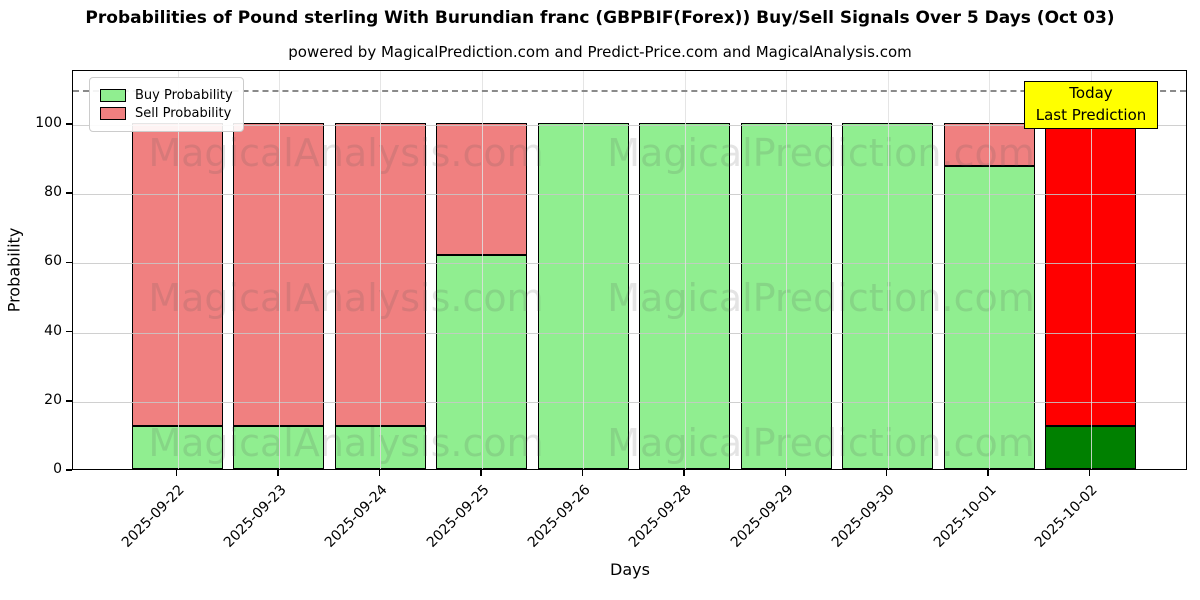 The width and height of the screenshot is (1200, 600). I want to click on y-tick-label: 40, so click(53, 330).